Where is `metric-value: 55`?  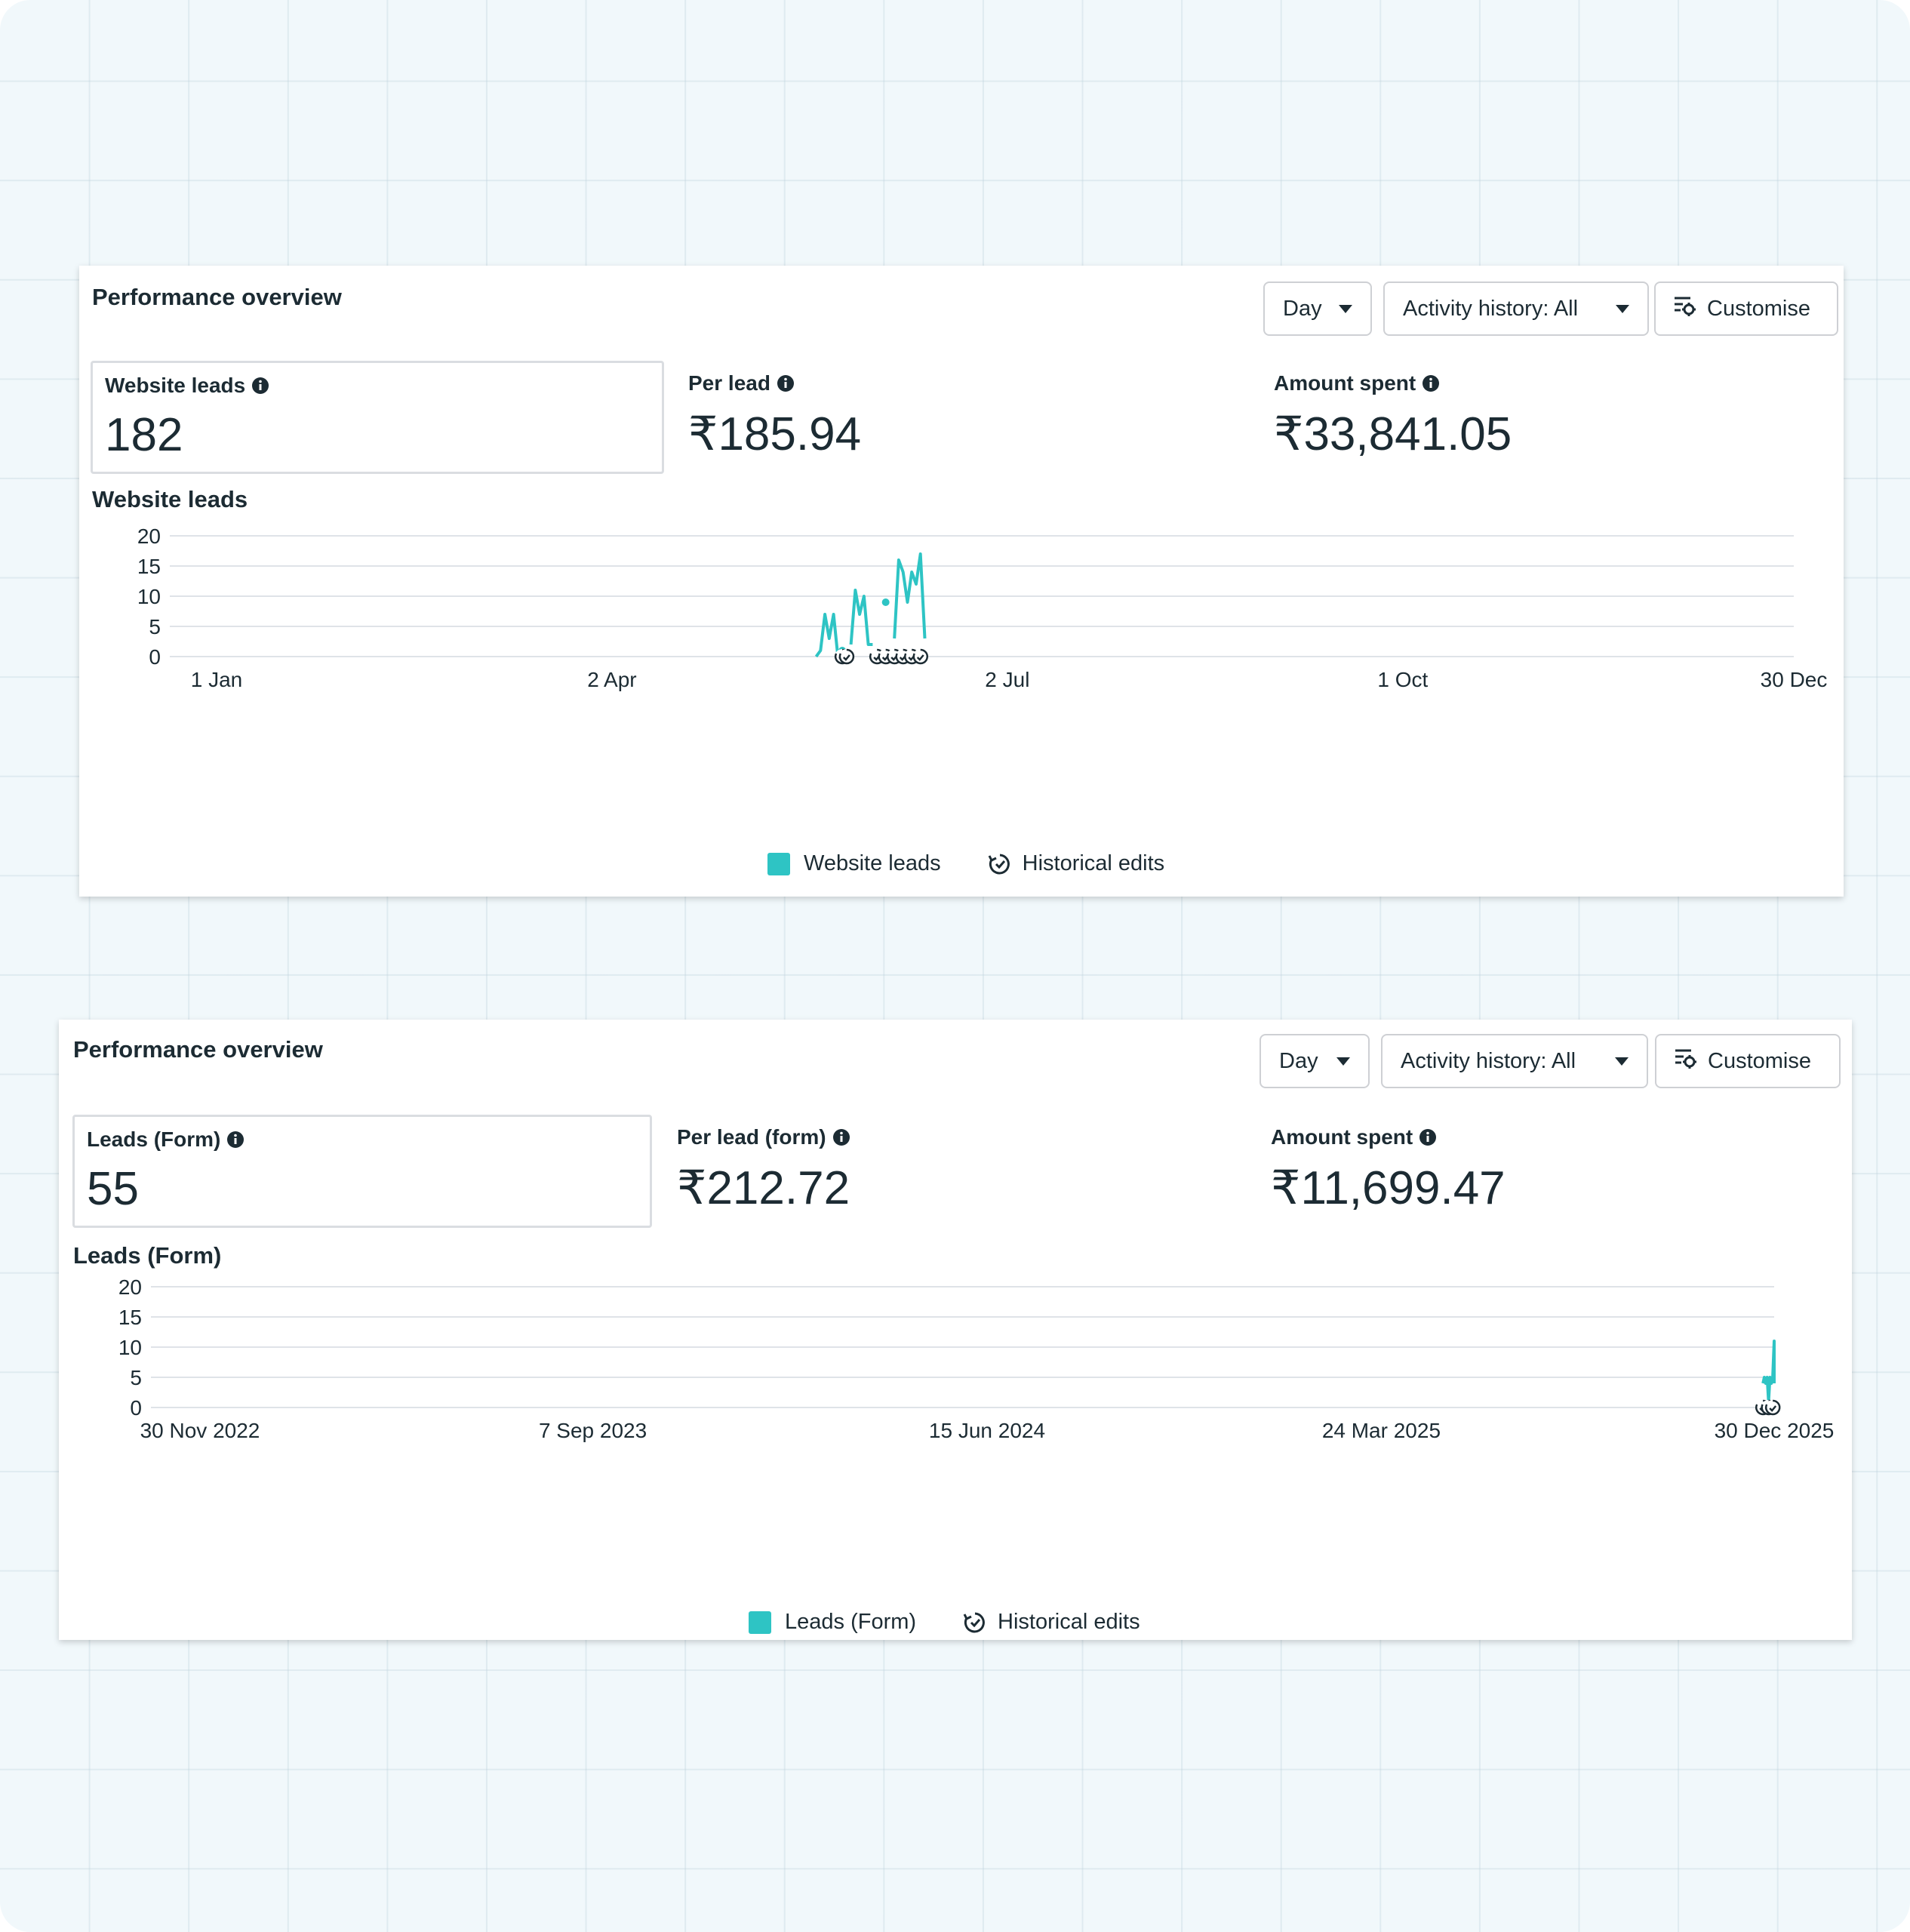
metric-value: 55 is located at coordinates (113, 1189).